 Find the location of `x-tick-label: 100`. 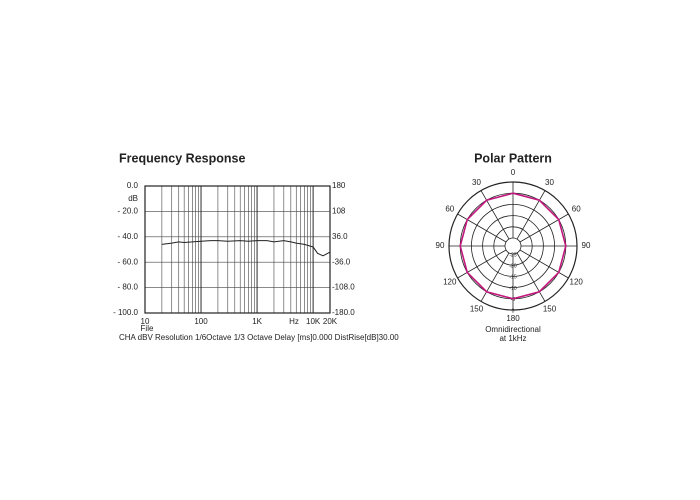

x-tick-label: 100 is located at coordinates (201, 321).